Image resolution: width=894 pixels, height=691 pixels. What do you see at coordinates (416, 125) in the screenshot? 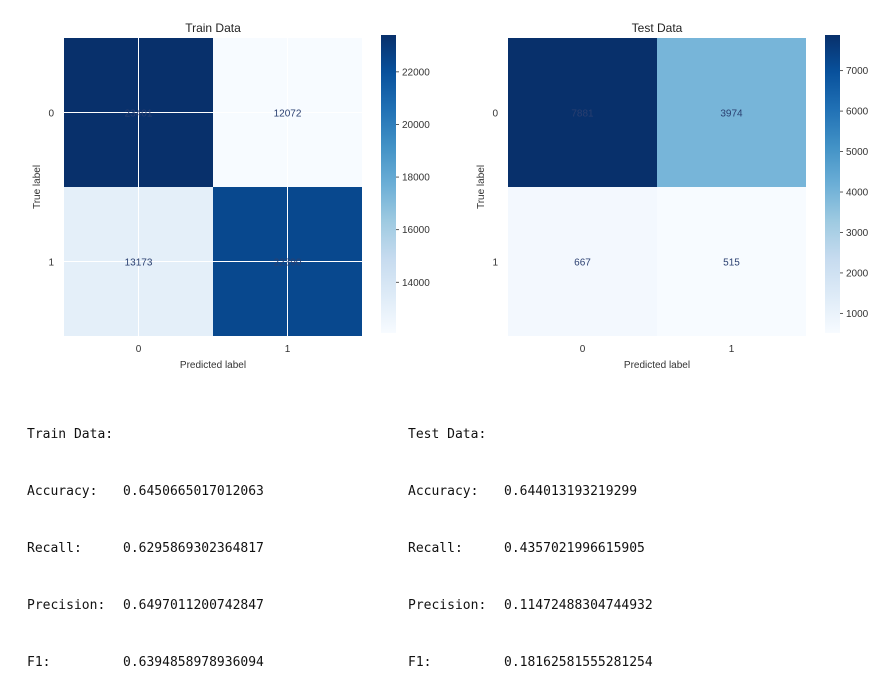
I see `train-colorbar-tick-label-3: 20000` at bounding box center [416, 125].